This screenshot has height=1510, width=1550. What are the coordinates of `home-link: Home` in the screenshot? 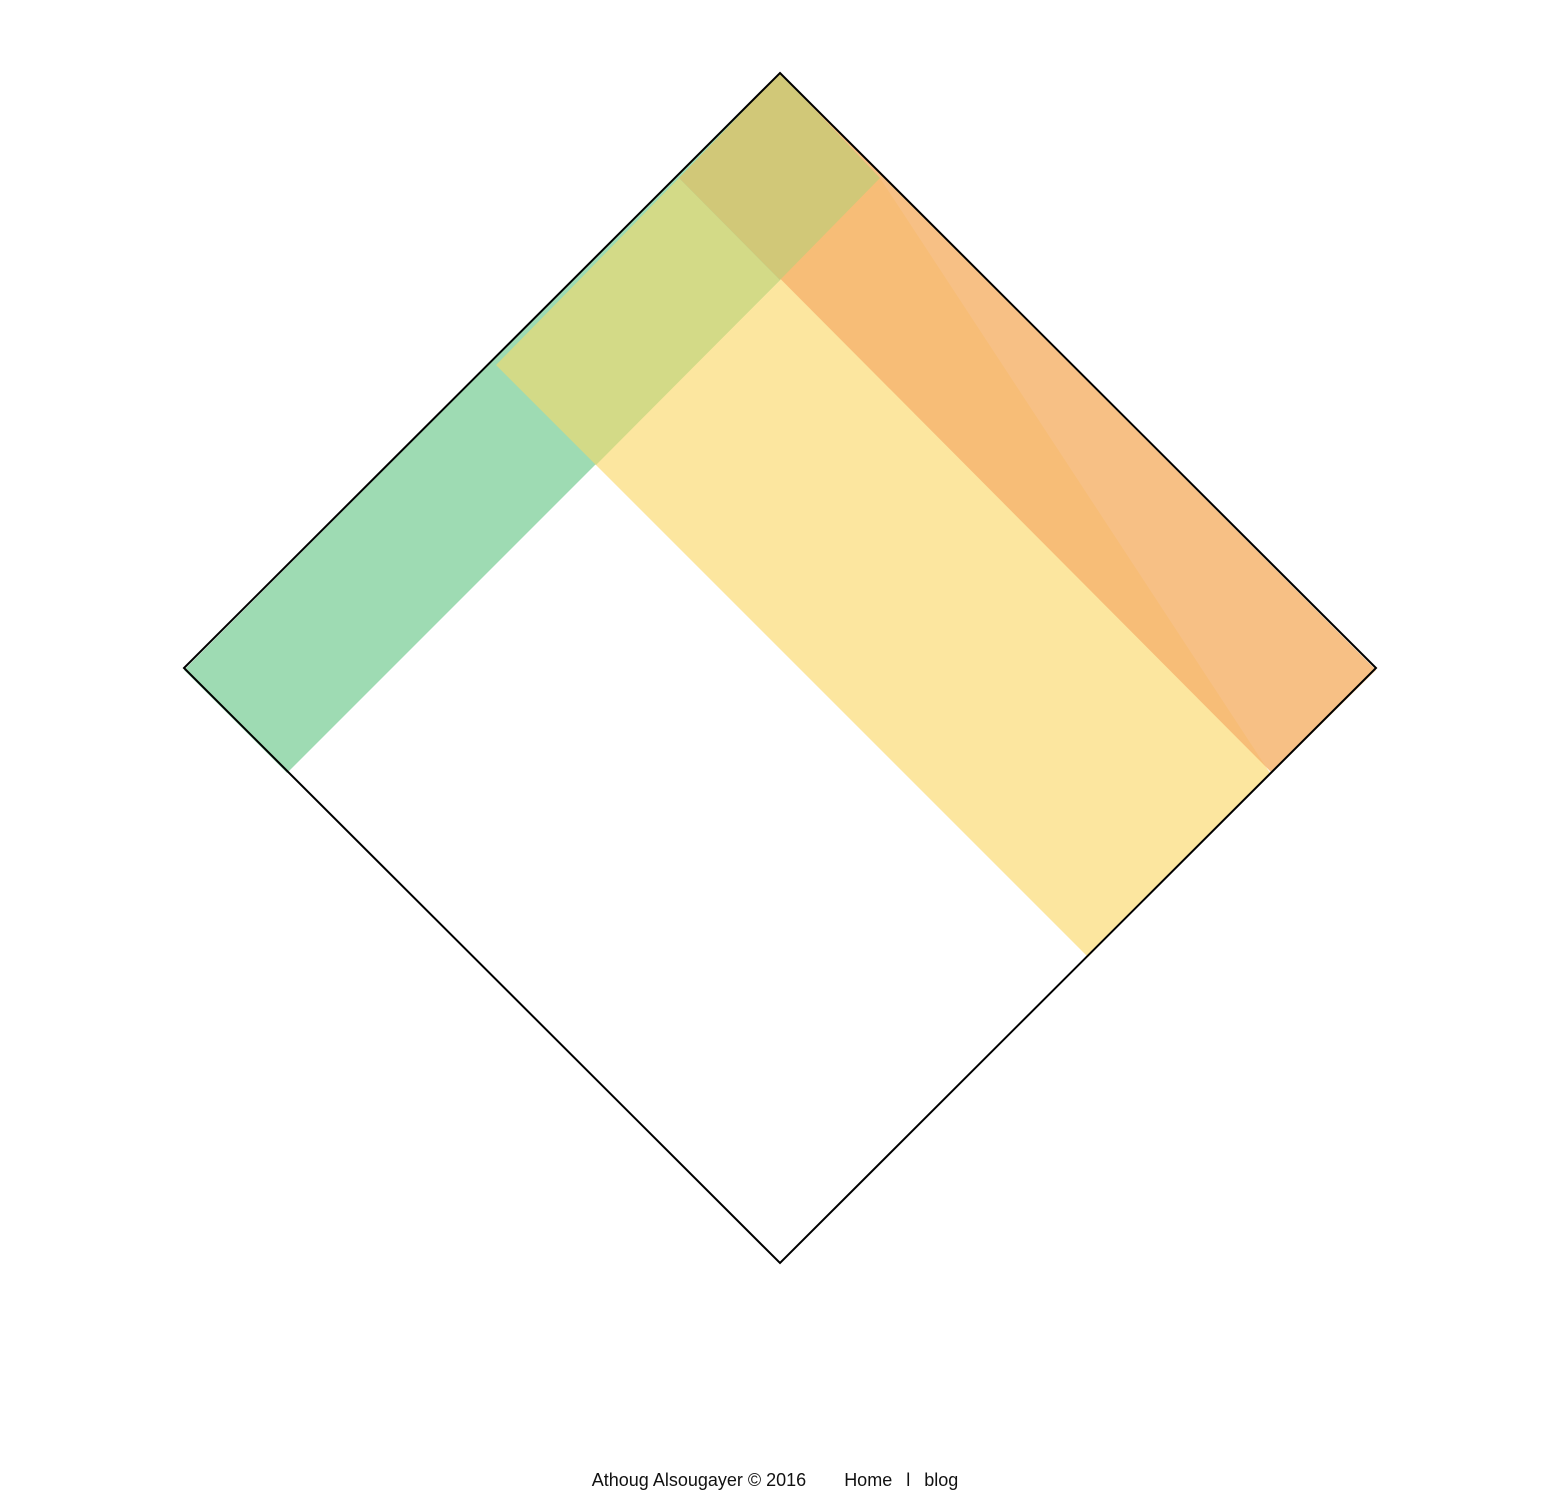 It's located at (868, 1479).